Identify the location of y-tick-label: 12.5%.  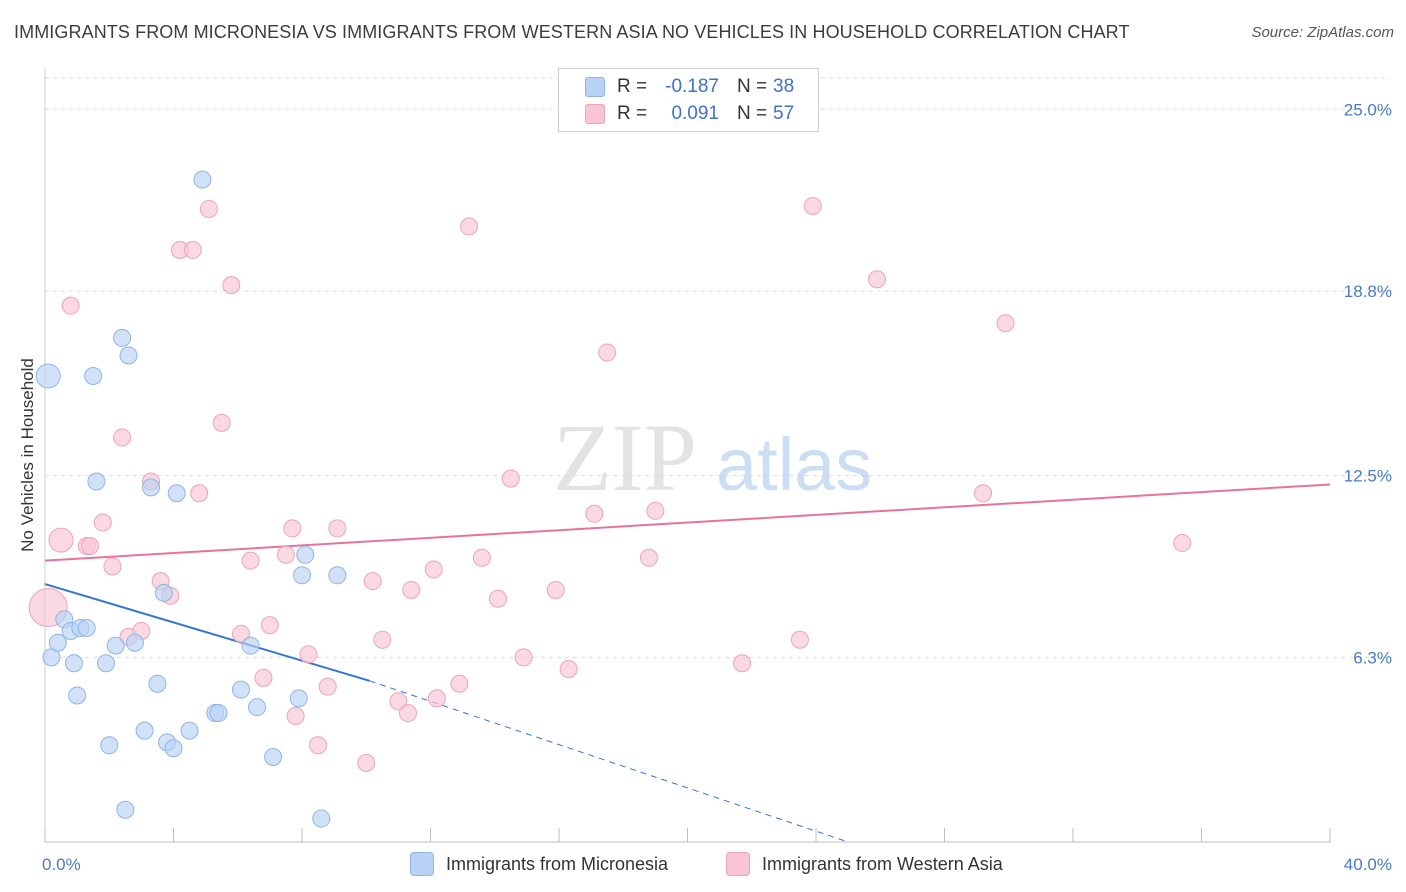
(1368, 476).